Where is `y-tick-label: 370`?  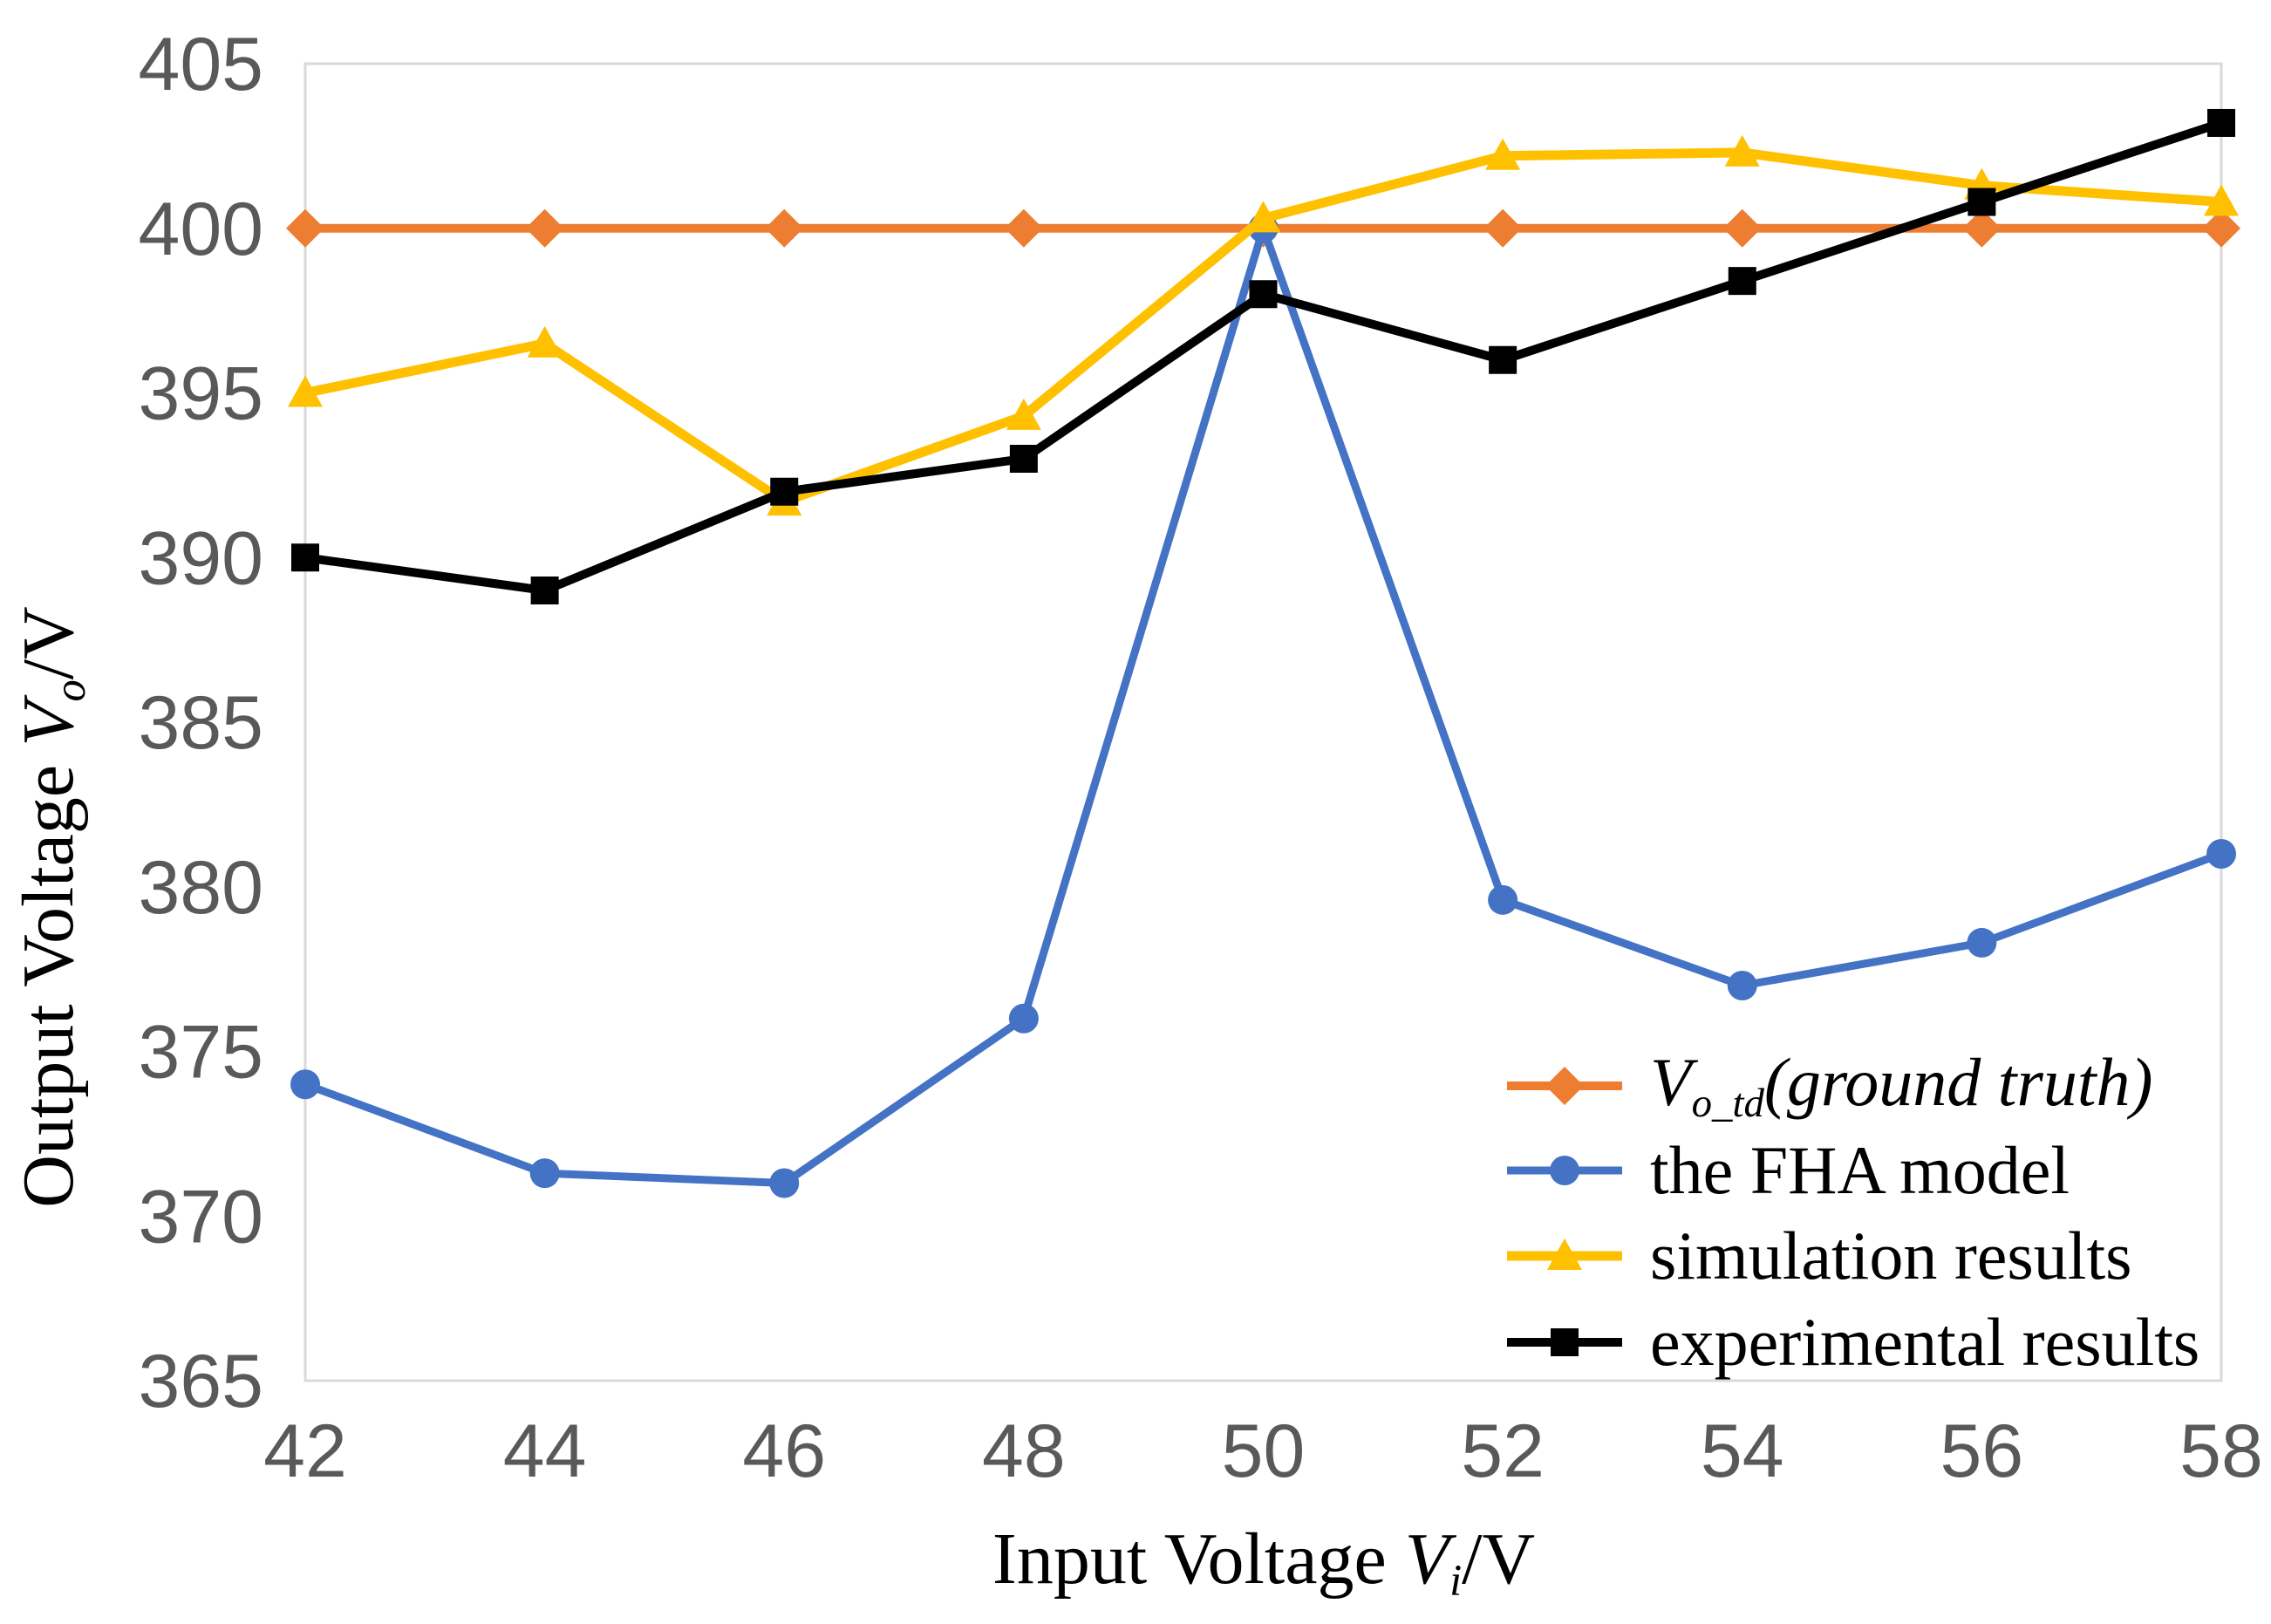 y-tick-label: 370 is located at coordinates (201, 1217).